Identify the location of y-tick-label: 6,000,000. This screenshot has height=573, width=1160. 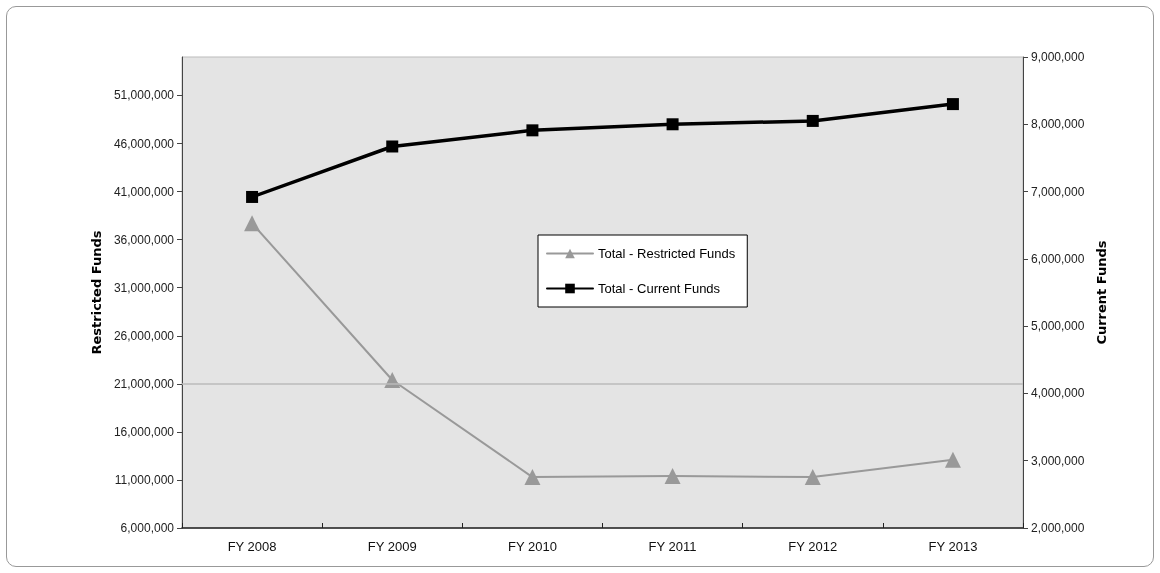
(147, 528).